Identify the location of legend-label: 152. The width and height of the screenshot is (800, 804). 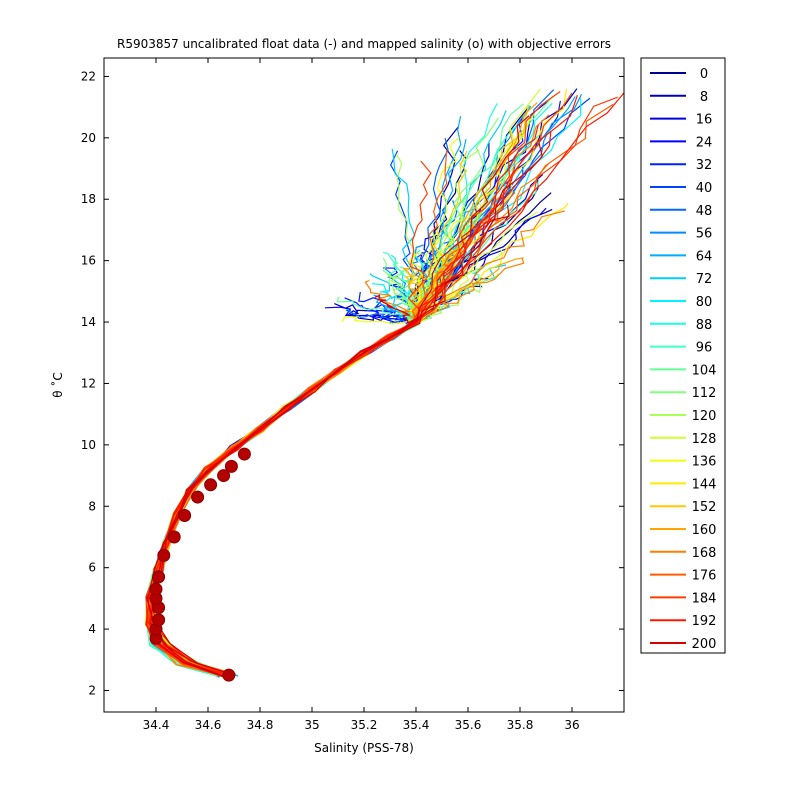
(704, 507).